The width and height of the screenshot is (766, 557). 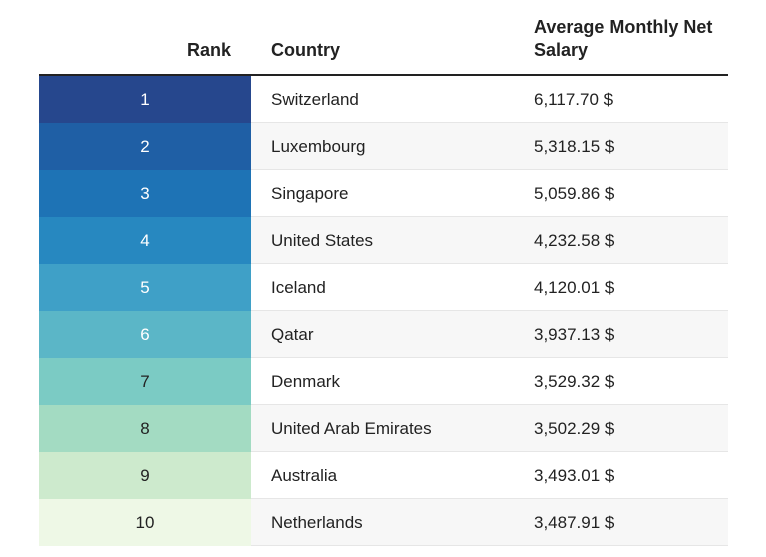 What do you see at coordinates (574, 475) in the screenshot?
I see `salary-cell: 3,493.01 $` at bounding box center [574, 475].